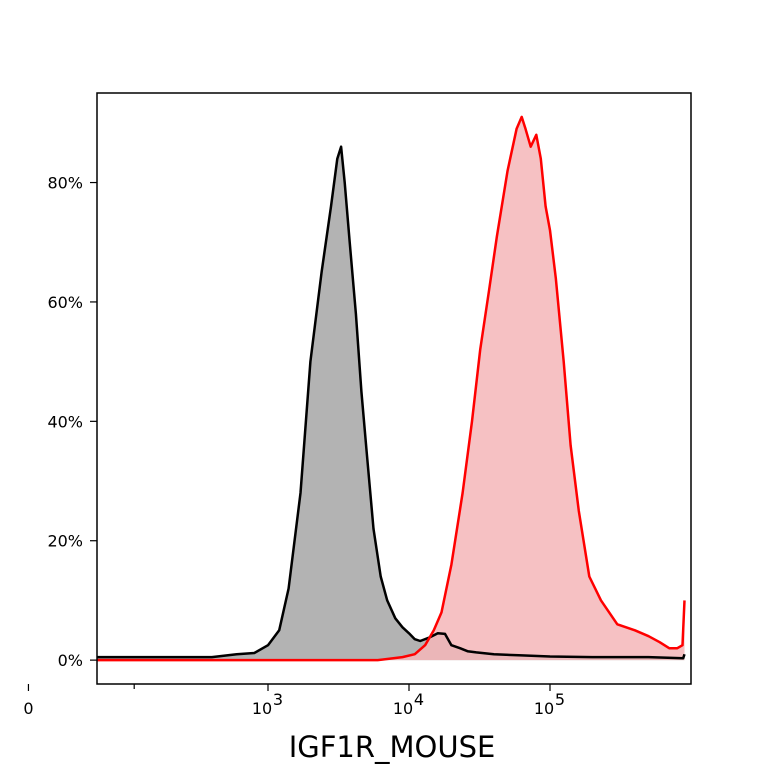 The width and height of the screenshot is (768, 768). What do you see at coordinates (278, 699) in the screenshot?
I see `x-tick-exponent: 3` at bounding box center [278, 699].